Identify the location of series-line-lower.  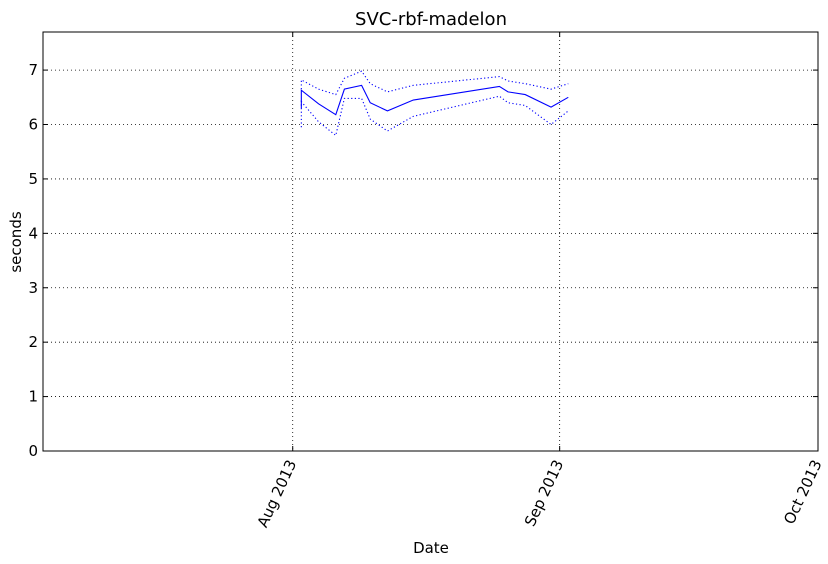
(434, 116).